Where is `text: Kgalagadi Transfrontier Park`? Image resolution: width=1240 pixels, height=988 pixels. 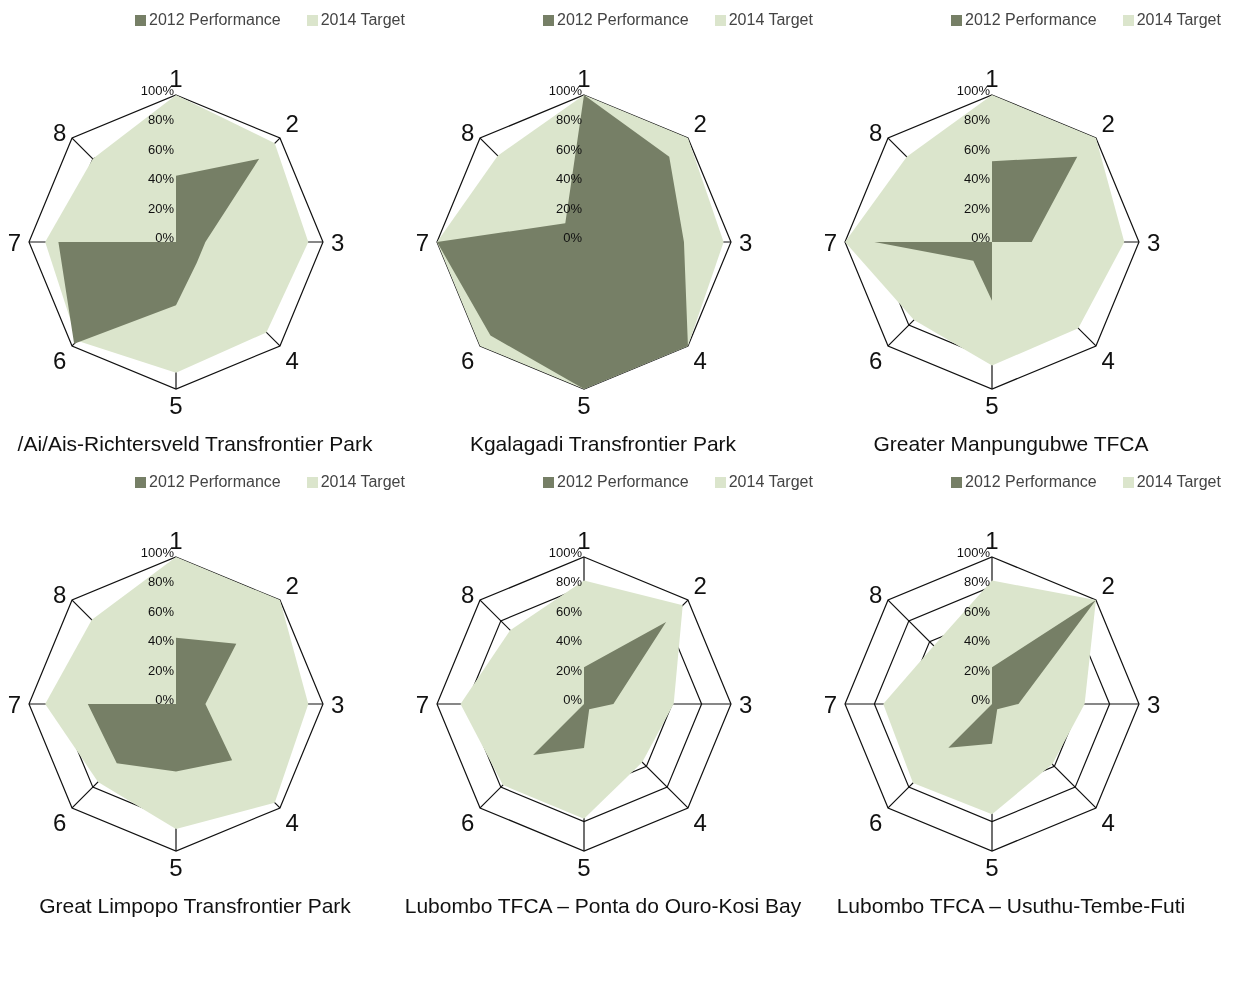
text: Kgalagadi Transfrontier Park is located at coordinates (603, 444).